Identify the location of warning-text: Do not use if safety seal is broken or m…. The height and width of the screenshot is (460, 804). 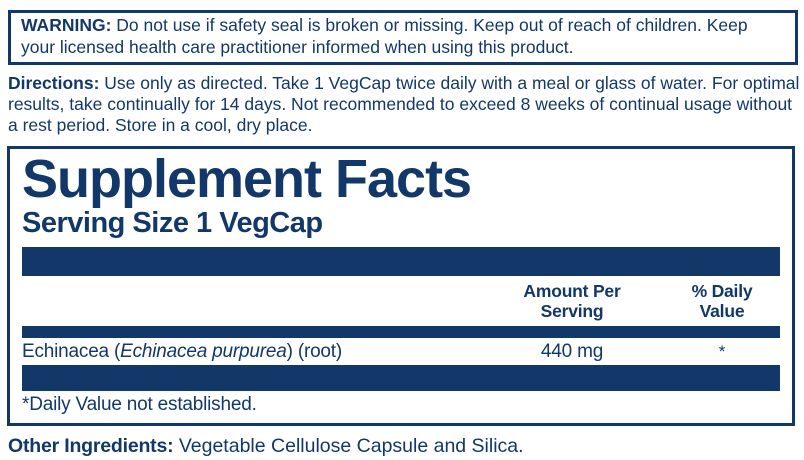
(384, 36).